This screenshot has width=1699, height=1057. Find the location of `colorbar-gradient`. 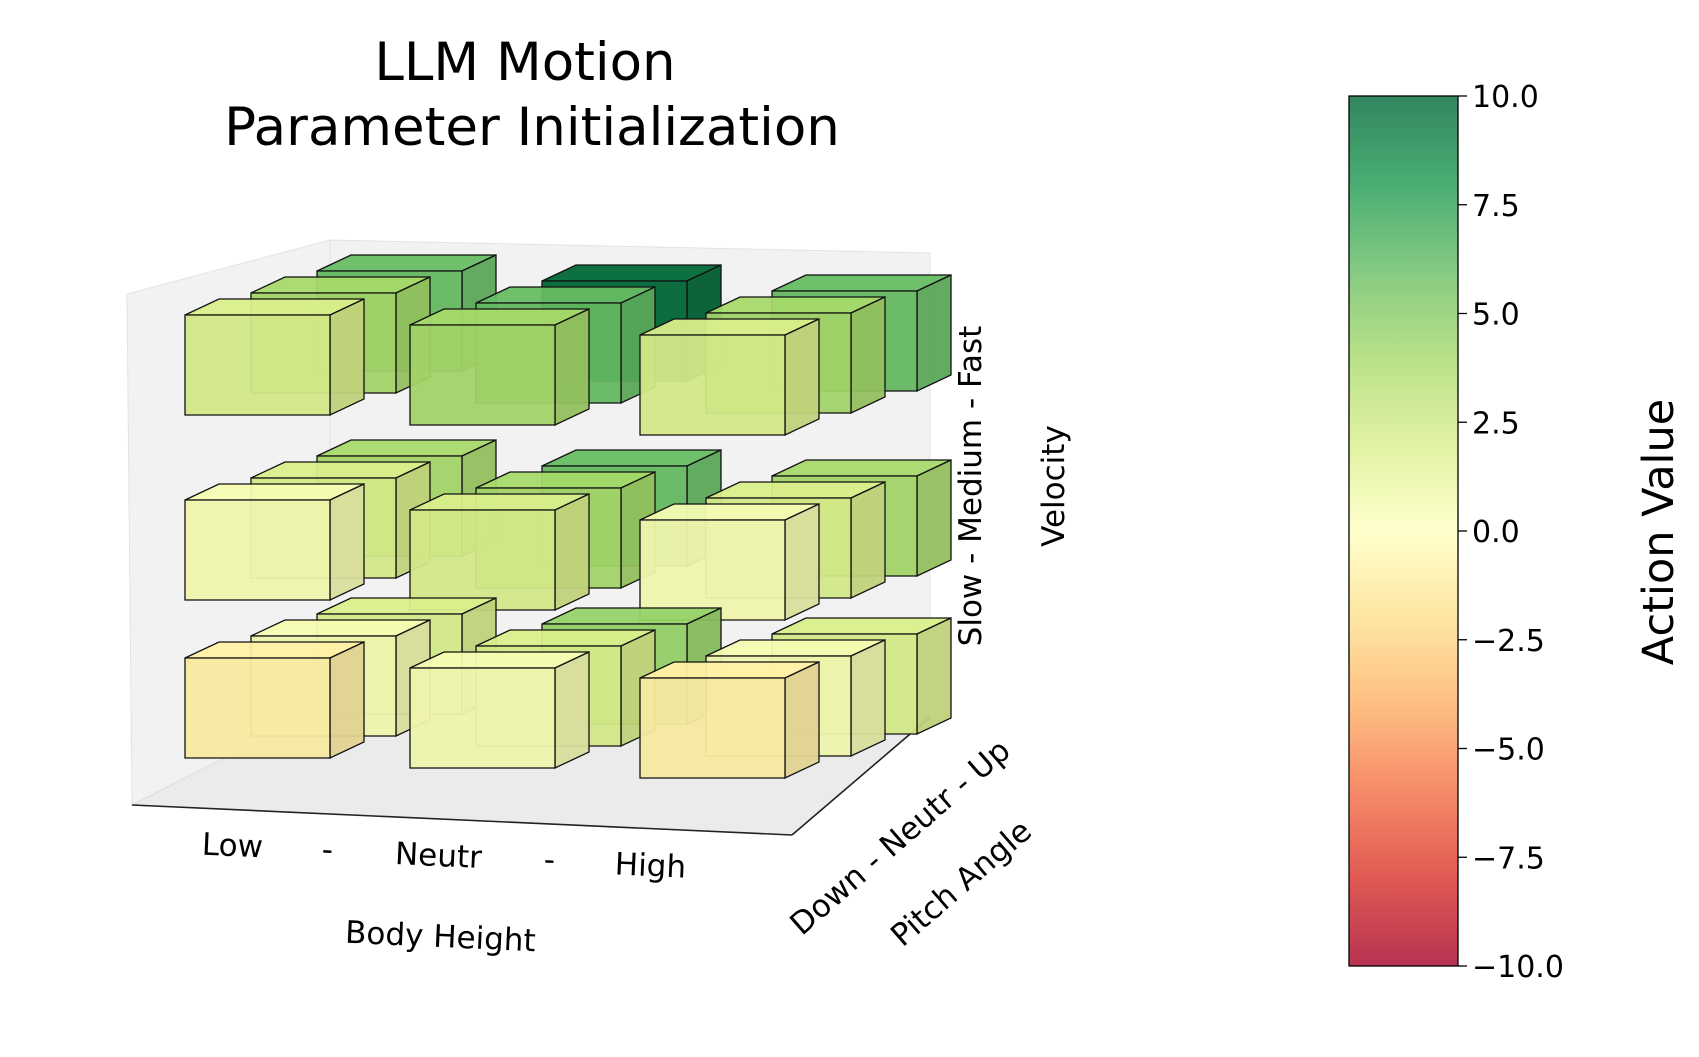

colorbar-gradient is located at coordinates (1403, 531).